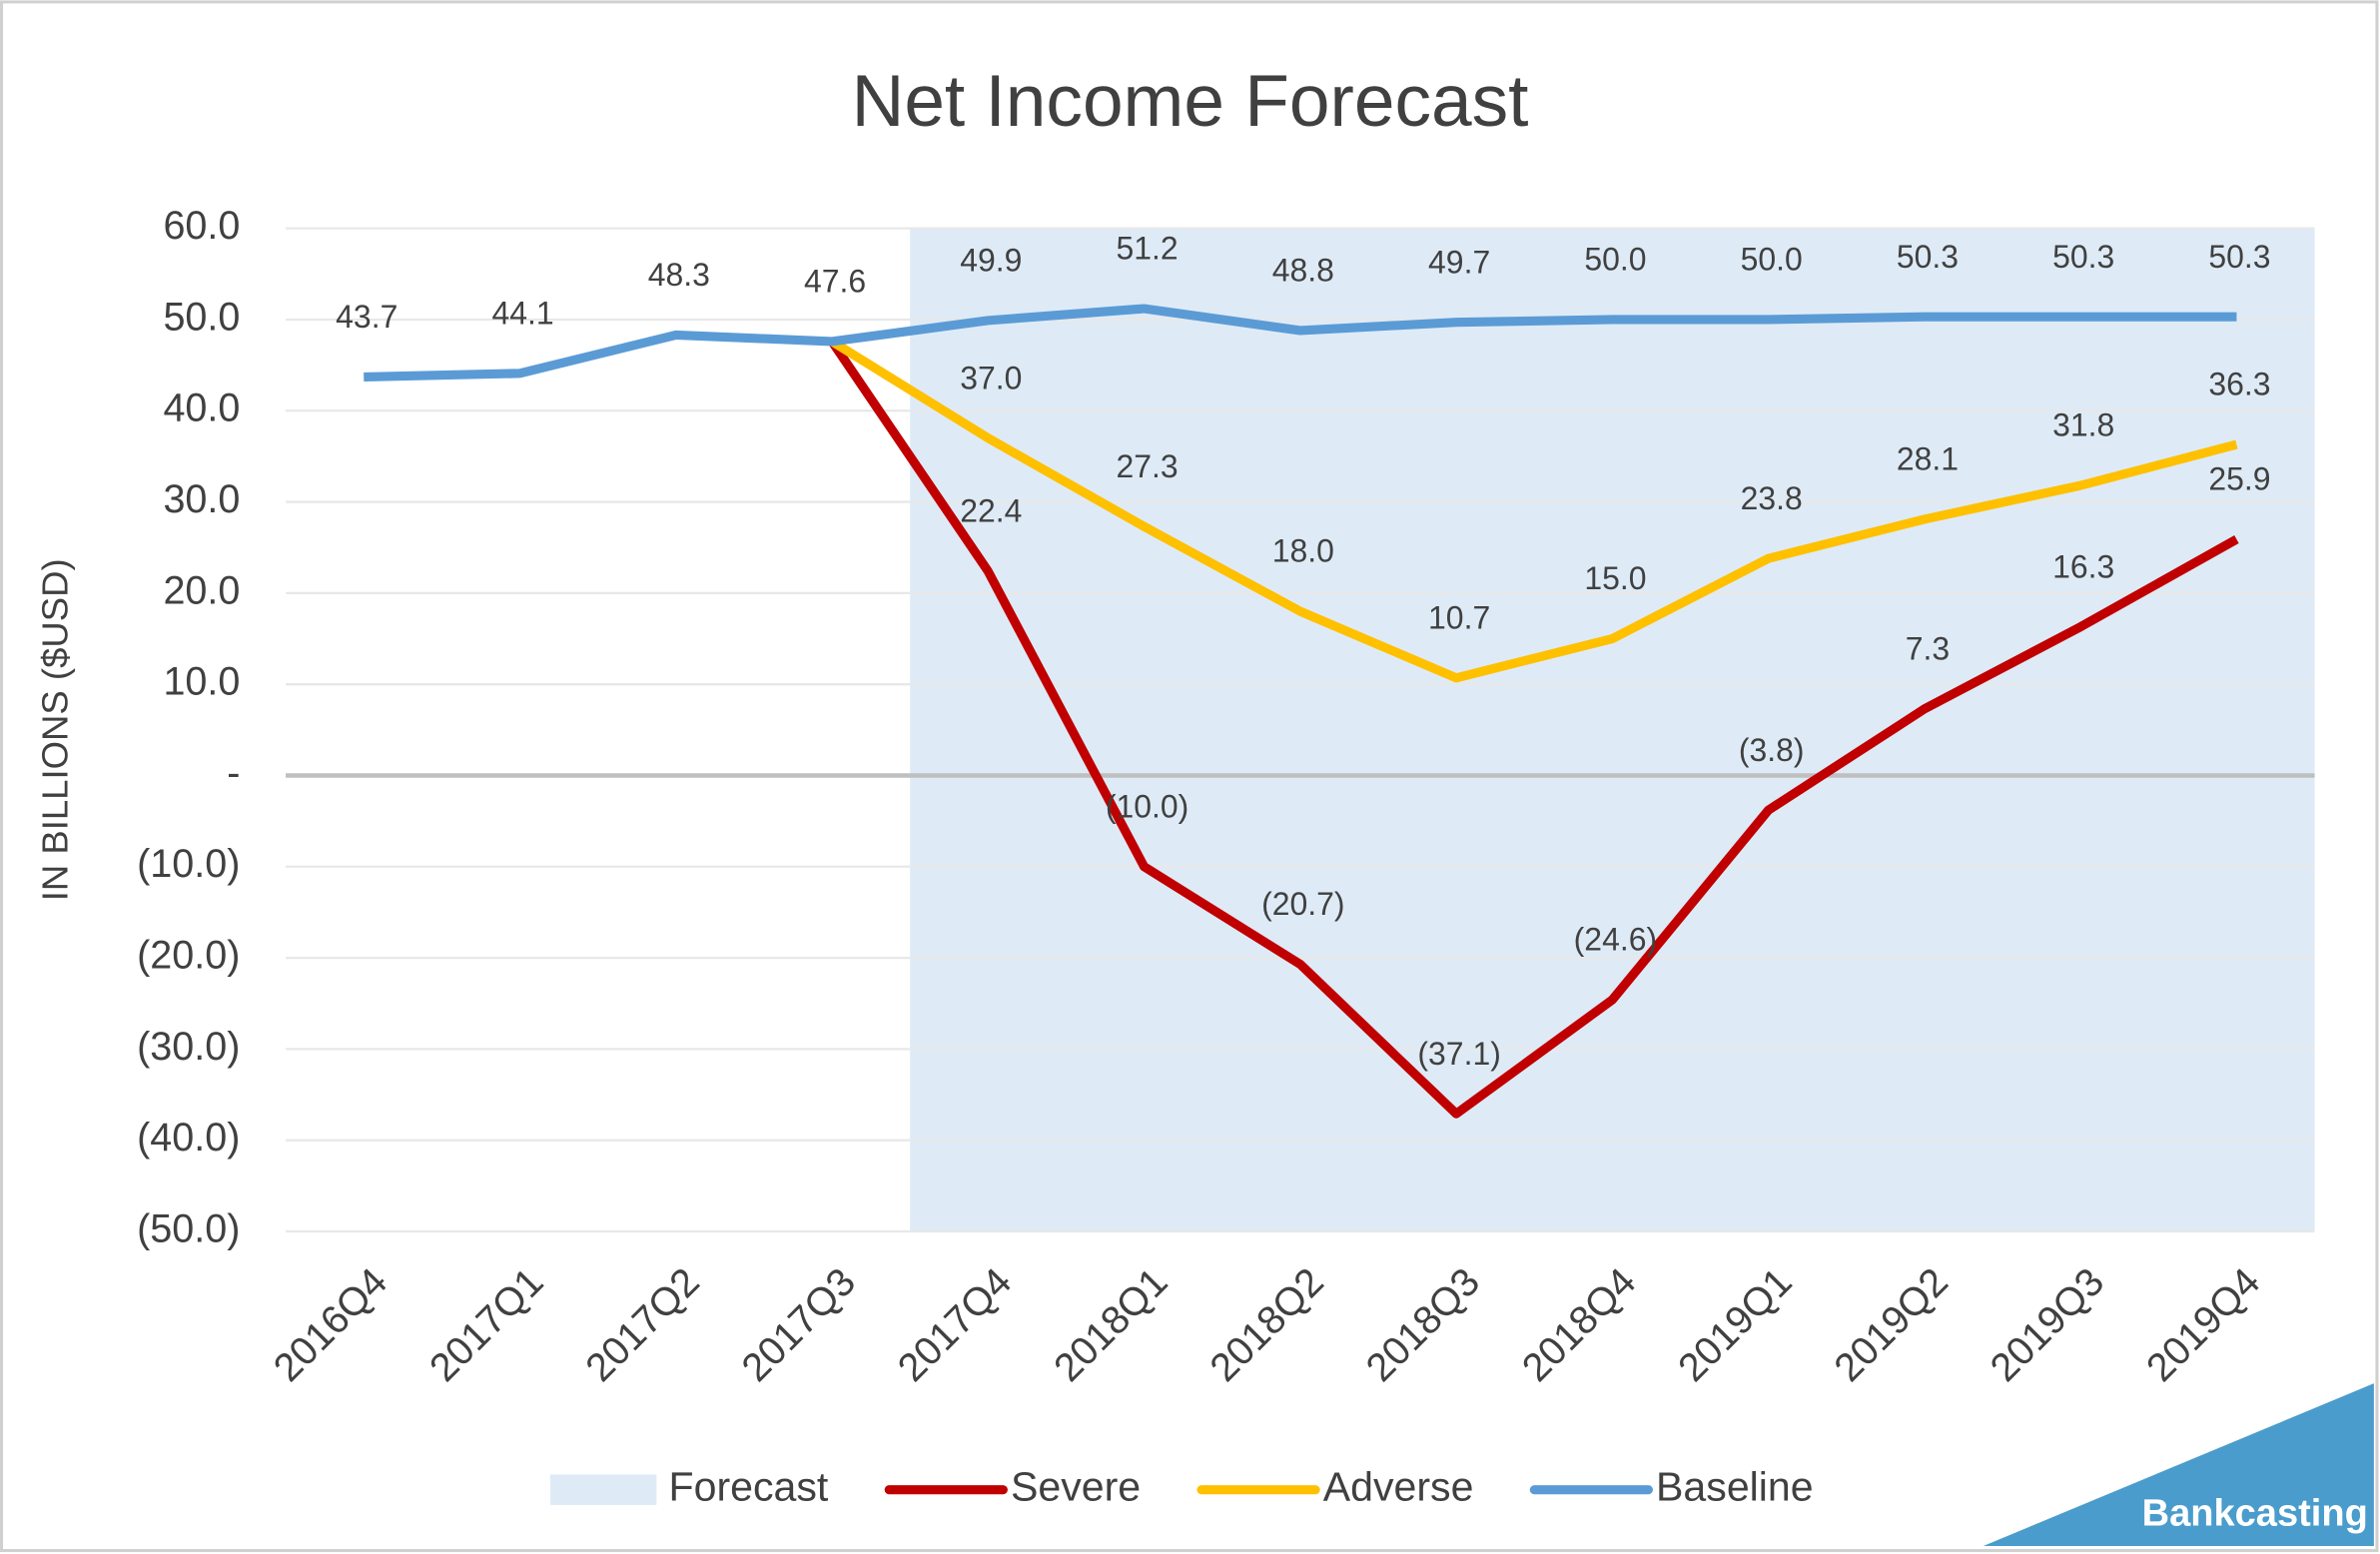 Image resolution: width=2380 pixels, height=1554 pixels. What do you see at coordinates (1148, 249) in the screenshot?
I see `data-label: 51.2` at bounding box center [1148, 249].